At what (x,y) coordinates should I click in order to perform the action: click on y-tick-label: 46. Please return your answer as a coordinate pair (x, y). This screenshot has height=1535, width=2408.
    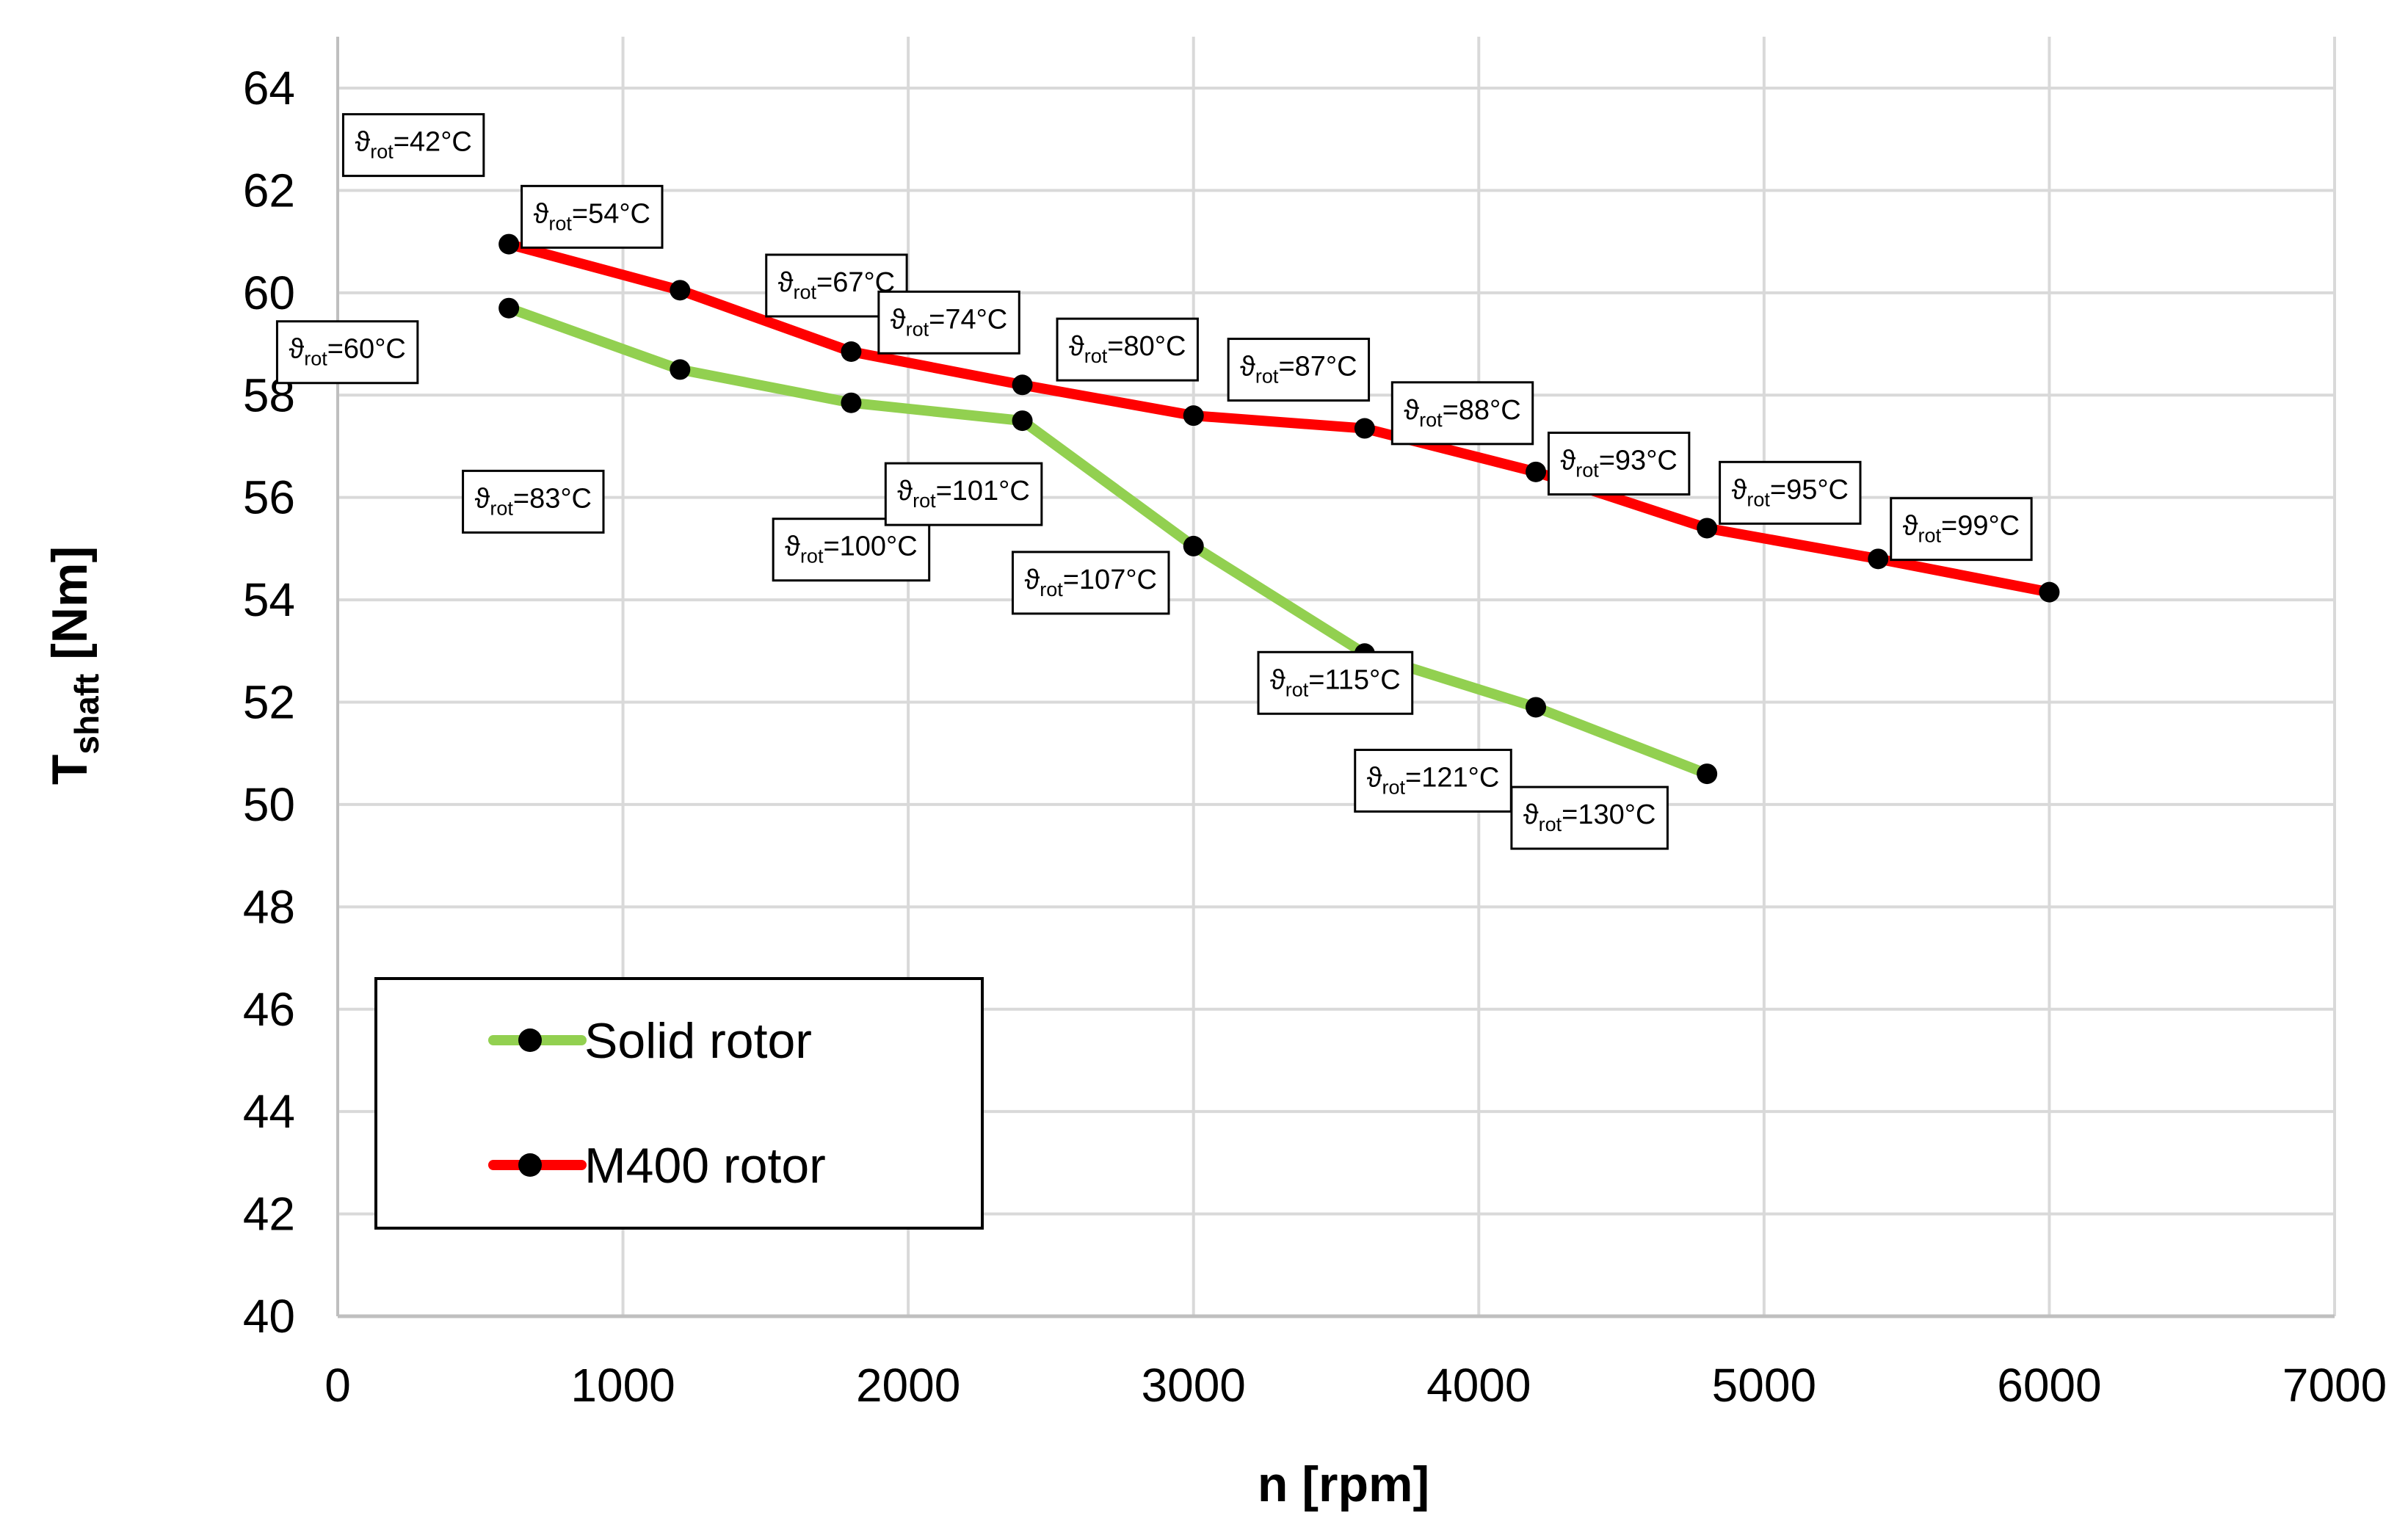
    Looking at the image, I should click on (269, 1009).